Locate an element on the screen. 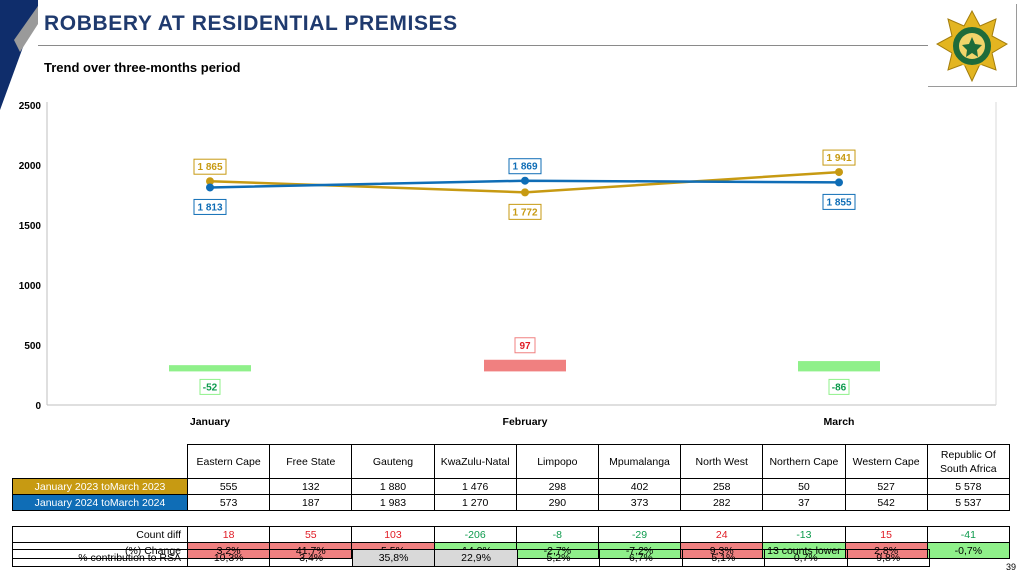 This screenshot has height=576, width=1024. y-tick-label: 0 is located at coordinates (38, 406).